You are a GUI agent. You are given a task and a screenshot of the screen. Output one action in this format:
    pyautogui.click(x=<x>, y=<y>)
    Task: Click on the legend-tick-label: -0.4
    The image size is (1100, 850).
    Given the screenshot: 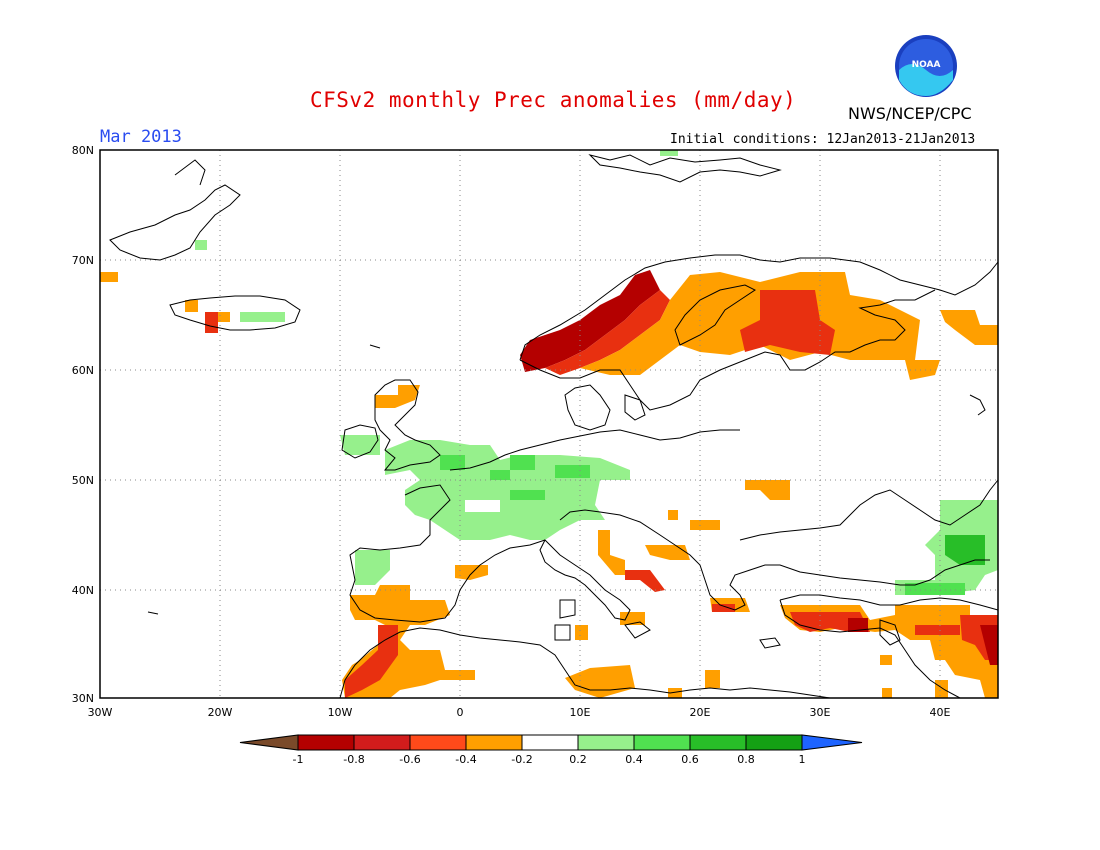 What is the action you would take?
    pyautogui.click(x=465, y=759)
    